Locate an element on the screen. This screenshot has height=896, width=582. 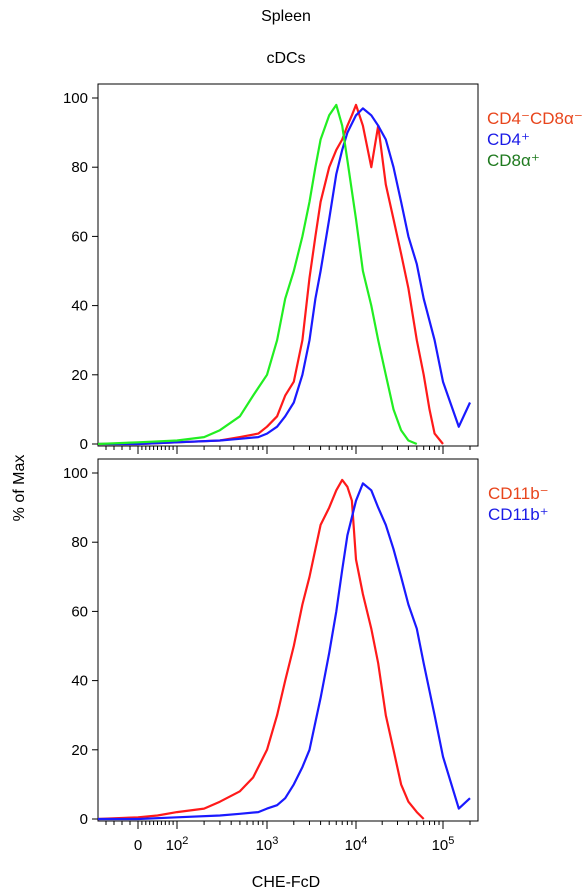
legend-bottom: CD11b⁻ CD11b⁺ is located at coordinates (518, 504).